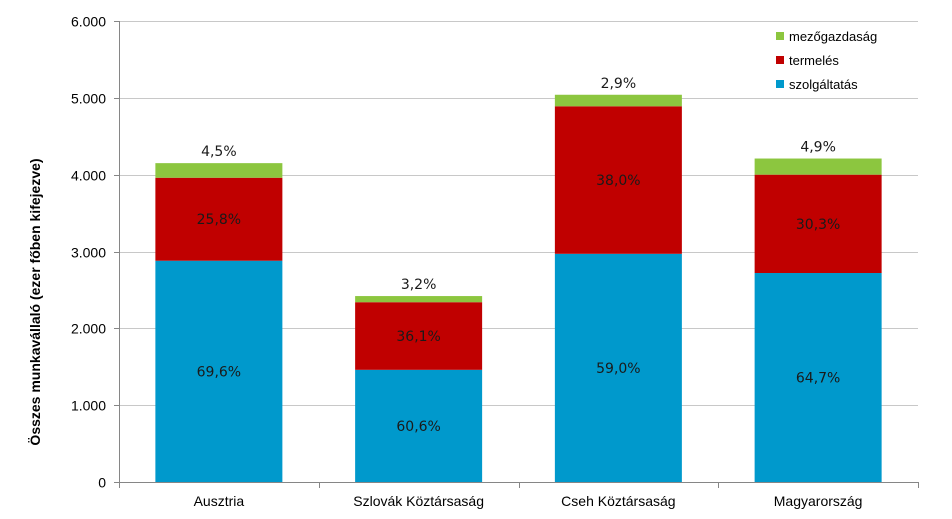  I want to click on data-label: 38,0%, so click(618, 181).